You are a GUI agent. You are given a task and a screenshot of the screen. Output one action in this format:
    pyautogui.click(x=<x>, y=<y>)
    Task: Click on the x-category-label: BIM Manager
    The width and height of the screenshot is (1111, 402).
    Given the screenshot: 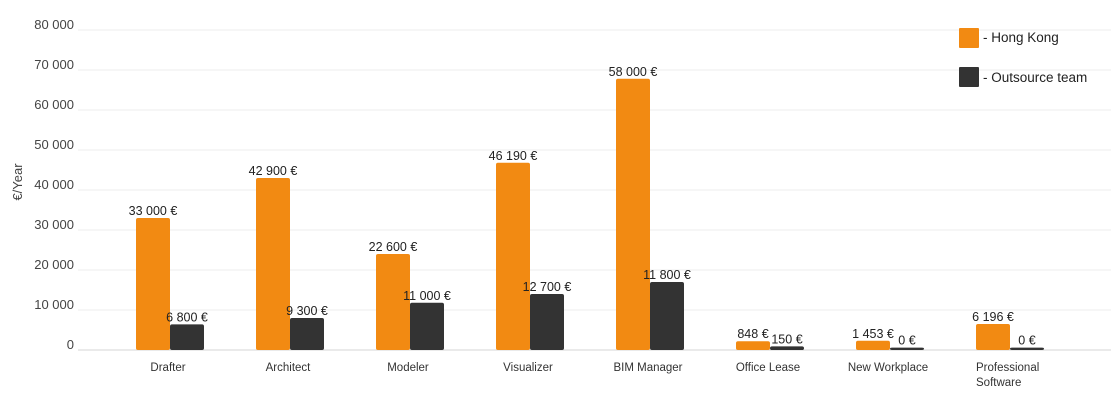 What is the action you would take?
    pyautogui.click(x=647, y=368)
    